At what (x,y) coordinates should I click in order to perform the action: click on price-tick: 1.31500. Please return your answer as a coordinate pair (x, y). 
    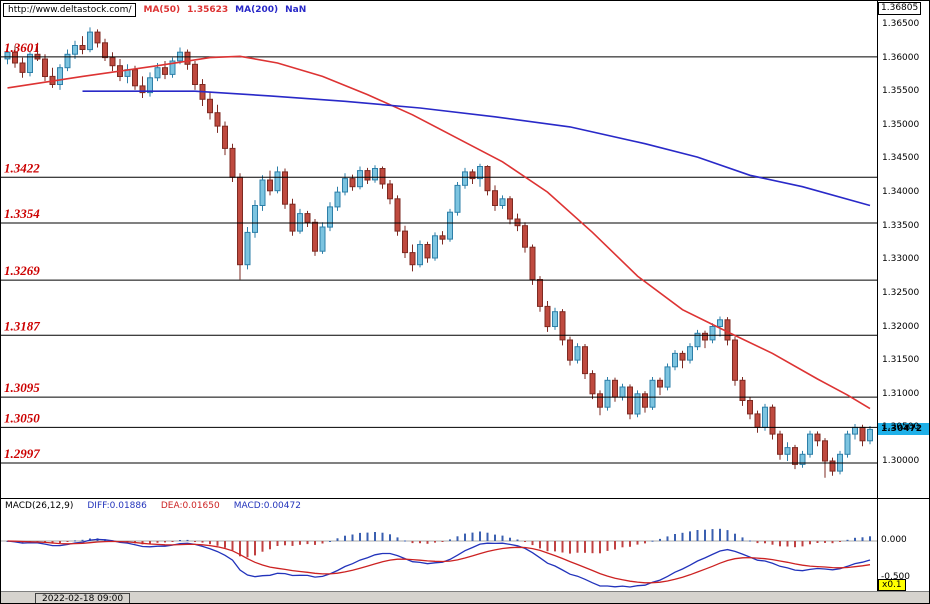
    Looking at the image, I should click on (901, 360).